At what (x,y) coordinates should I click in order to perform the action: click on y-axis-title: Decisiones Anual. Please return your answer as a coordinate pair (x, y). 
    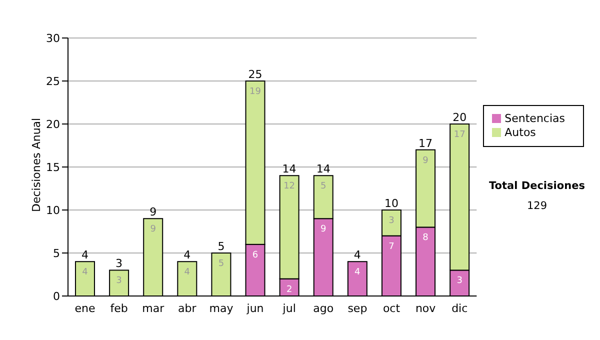
    Looking at the image, I should click on (36, 165).